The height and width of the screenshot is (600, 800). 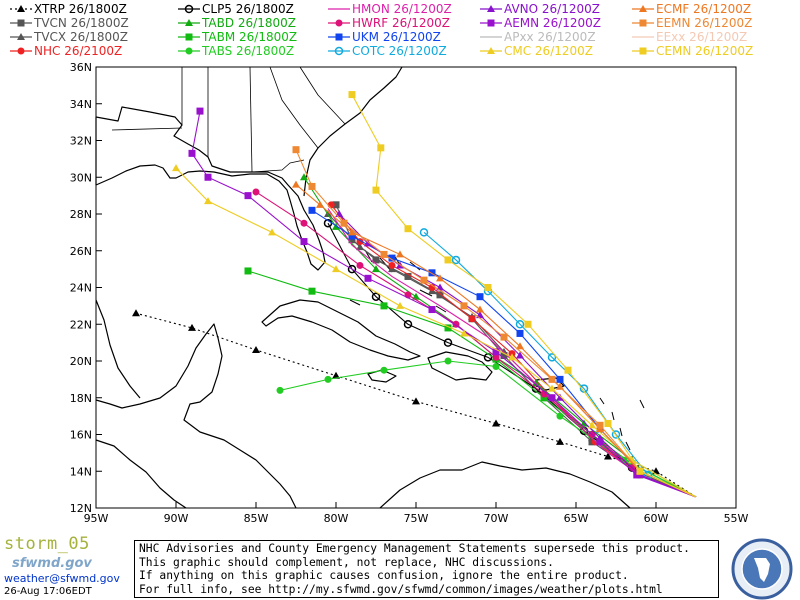 I want to click on legend-label: EEMN 26/1200Z, so click(x=704, y=23).